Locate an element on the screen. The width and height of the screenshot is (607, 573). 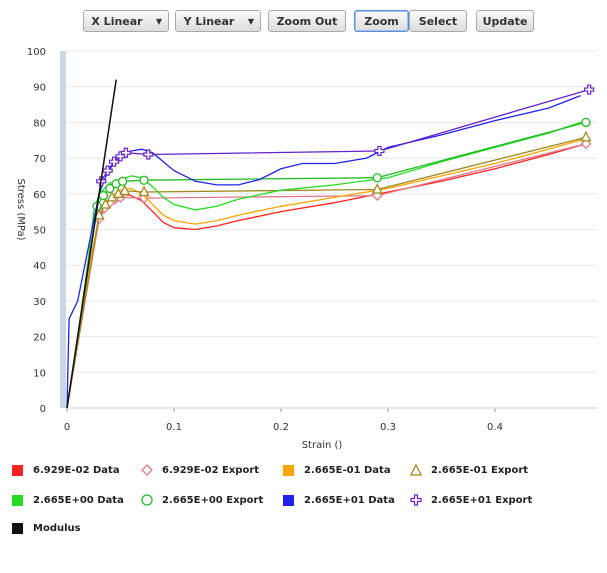
y-tick-label: 40 is located at coordinates (39, 266).